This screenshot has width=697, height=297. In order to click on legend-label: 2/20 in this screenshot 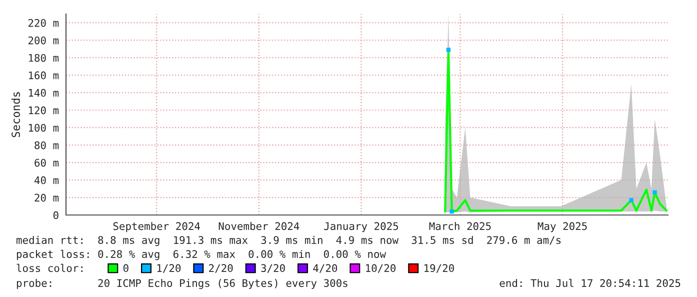, I will do `click(221, 268)`.